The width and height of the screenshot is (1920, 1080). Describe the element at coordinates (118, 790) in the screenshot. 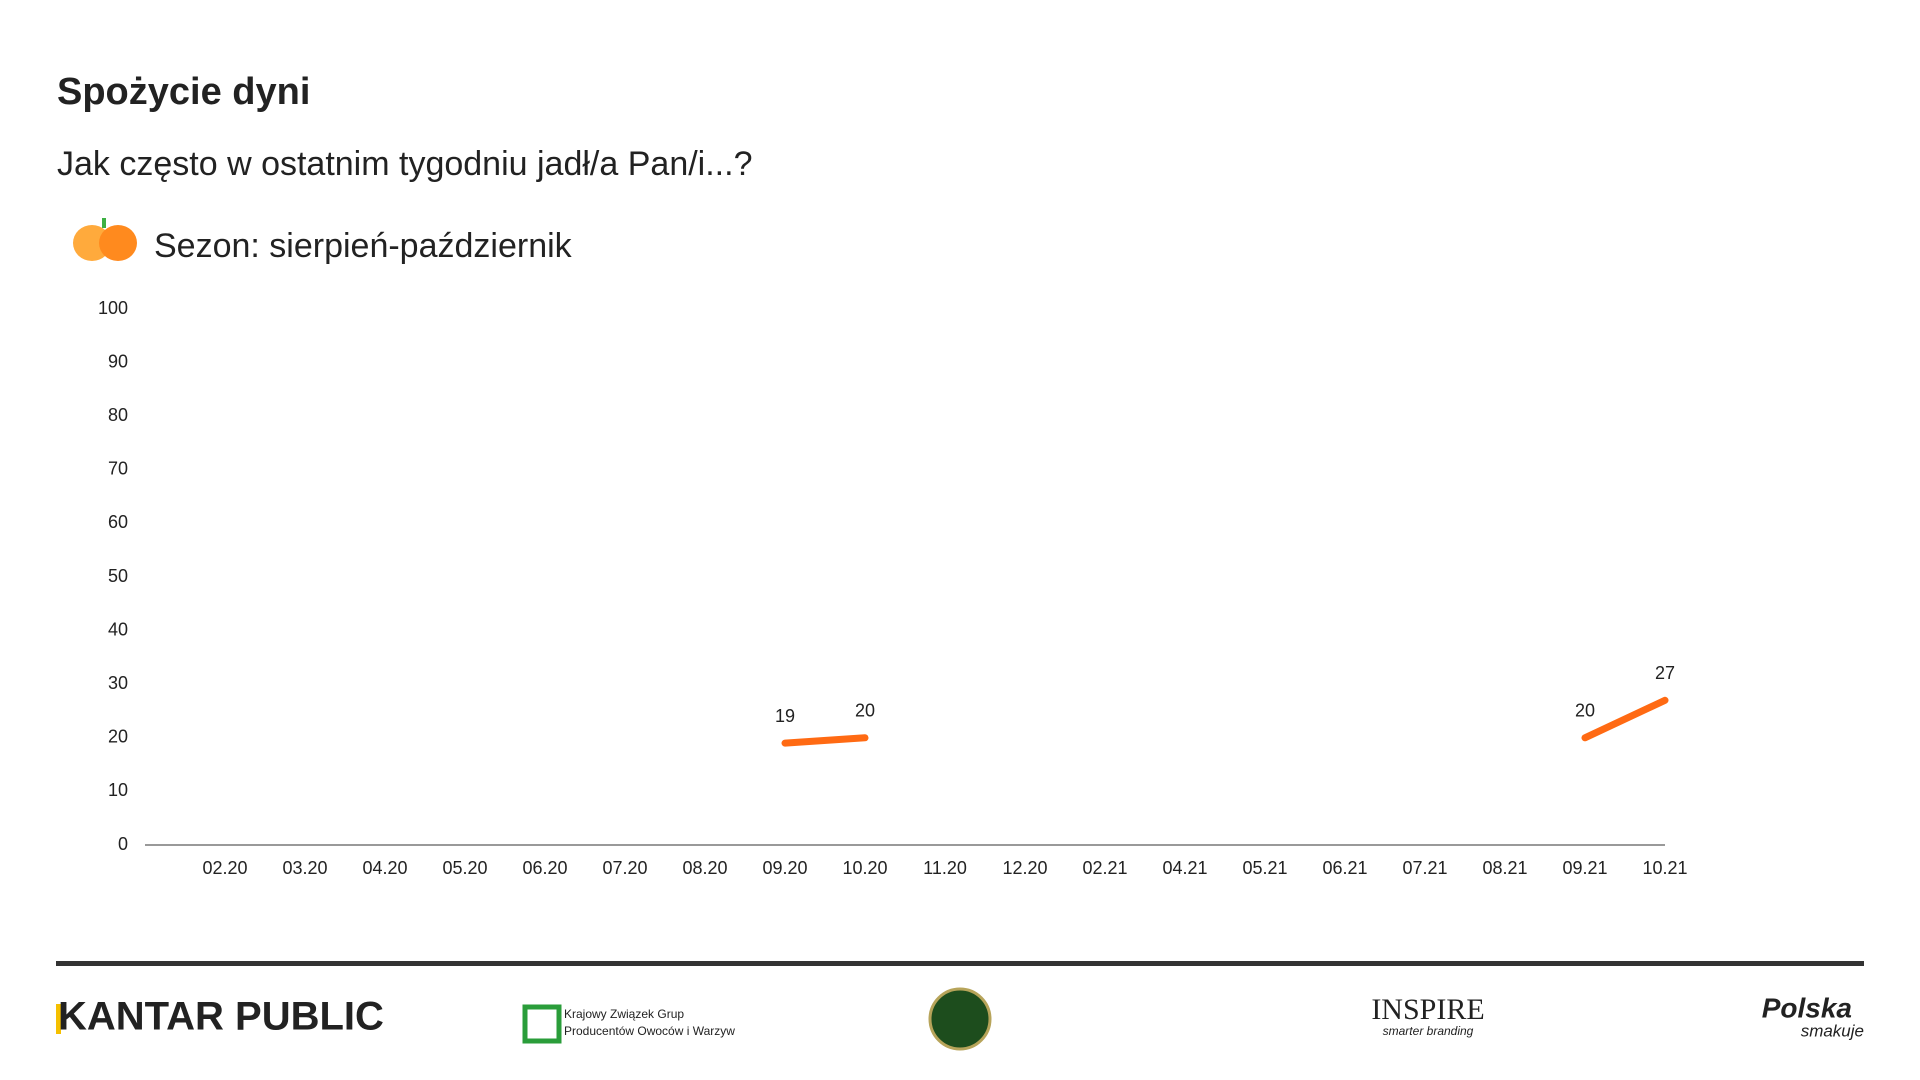

I see `y-tick-label: 10` at that location.